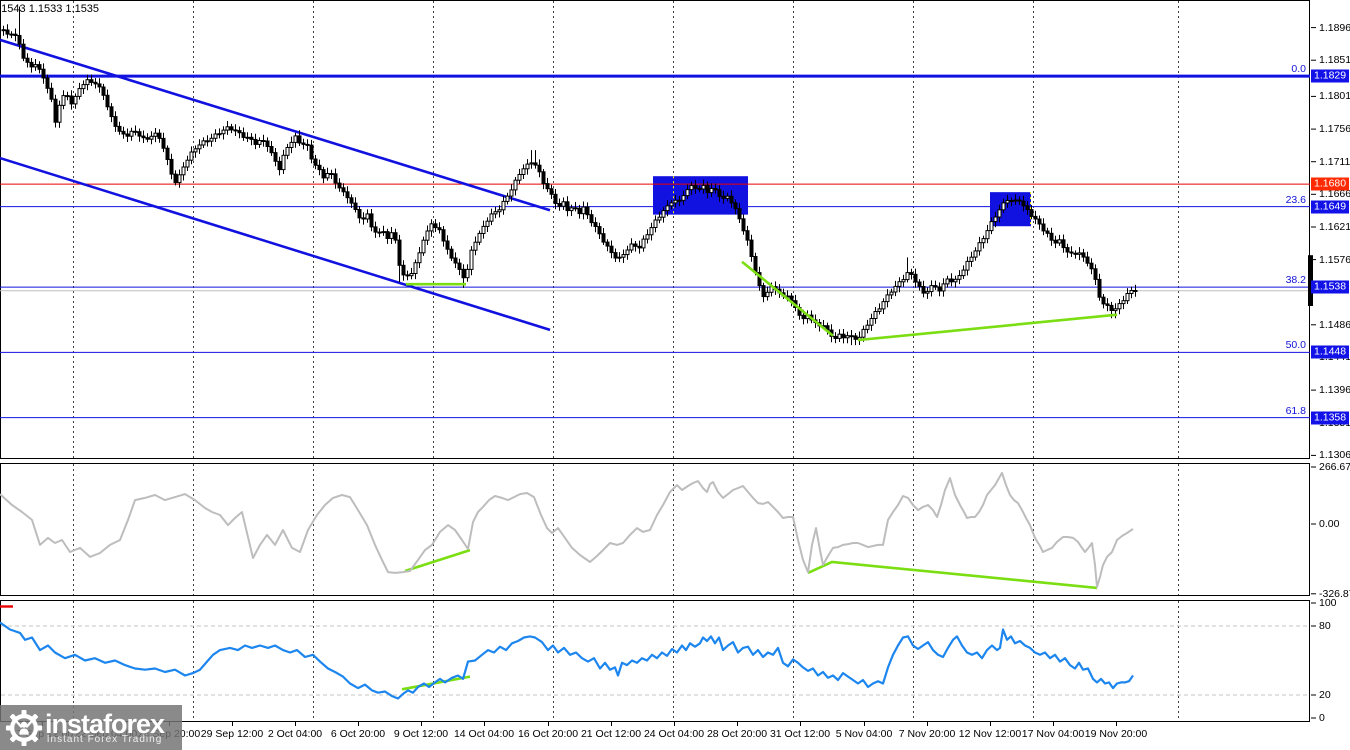 This screenshot has width=1350, height=750. Describe the element at coordinates (50, 9) in the screenshot. I see `ohlc-readout: 1.1543 1.1533 1.1535` at that location.